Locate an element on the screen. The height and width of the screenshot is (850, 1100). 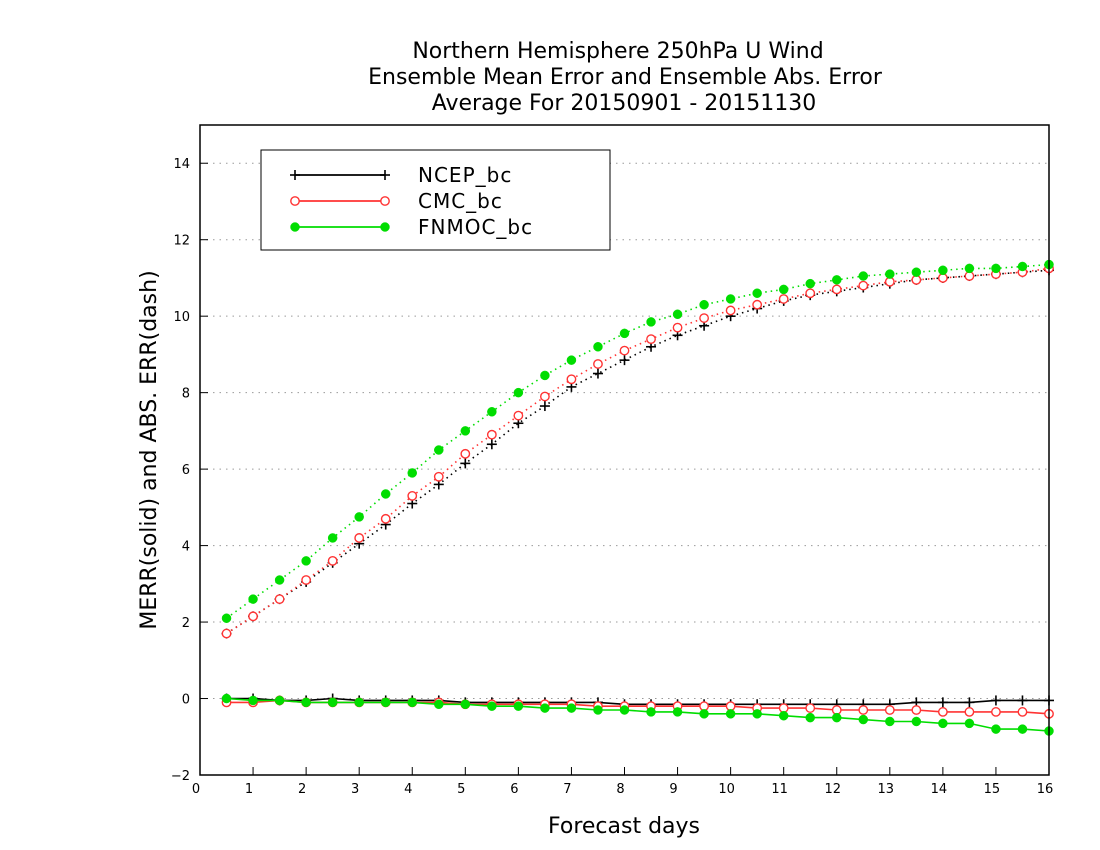
y-tick-label-5: 8 is located at coordinates (186, 394).